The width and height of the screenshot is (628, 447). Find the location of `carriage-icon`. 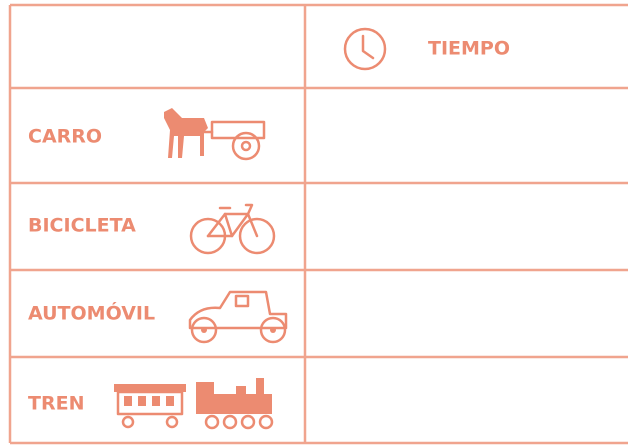

carriage-icon is located at coordinates (215, 134).